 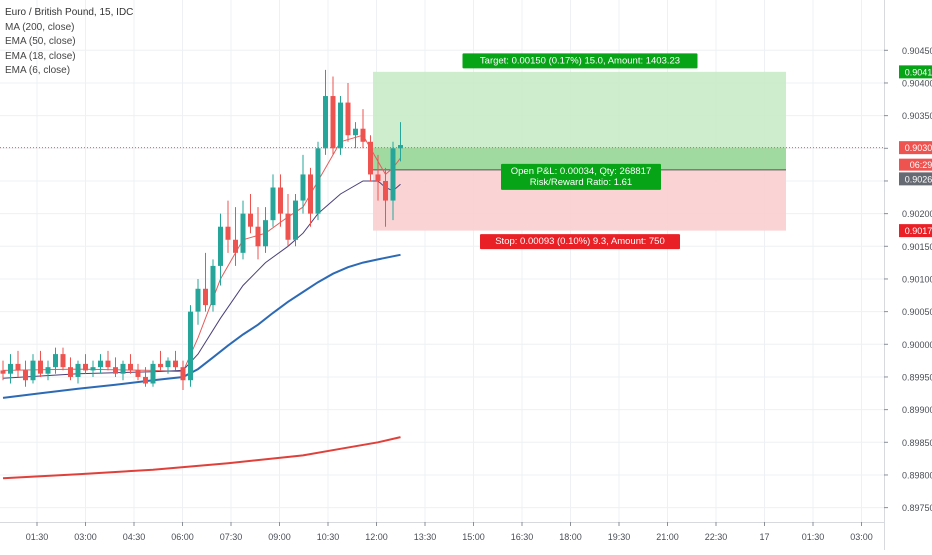 What do you see at coordinates (917, 51) in the screenshot?
I see `y-tick-label: 0.90450` at bounding box center [917, 51].